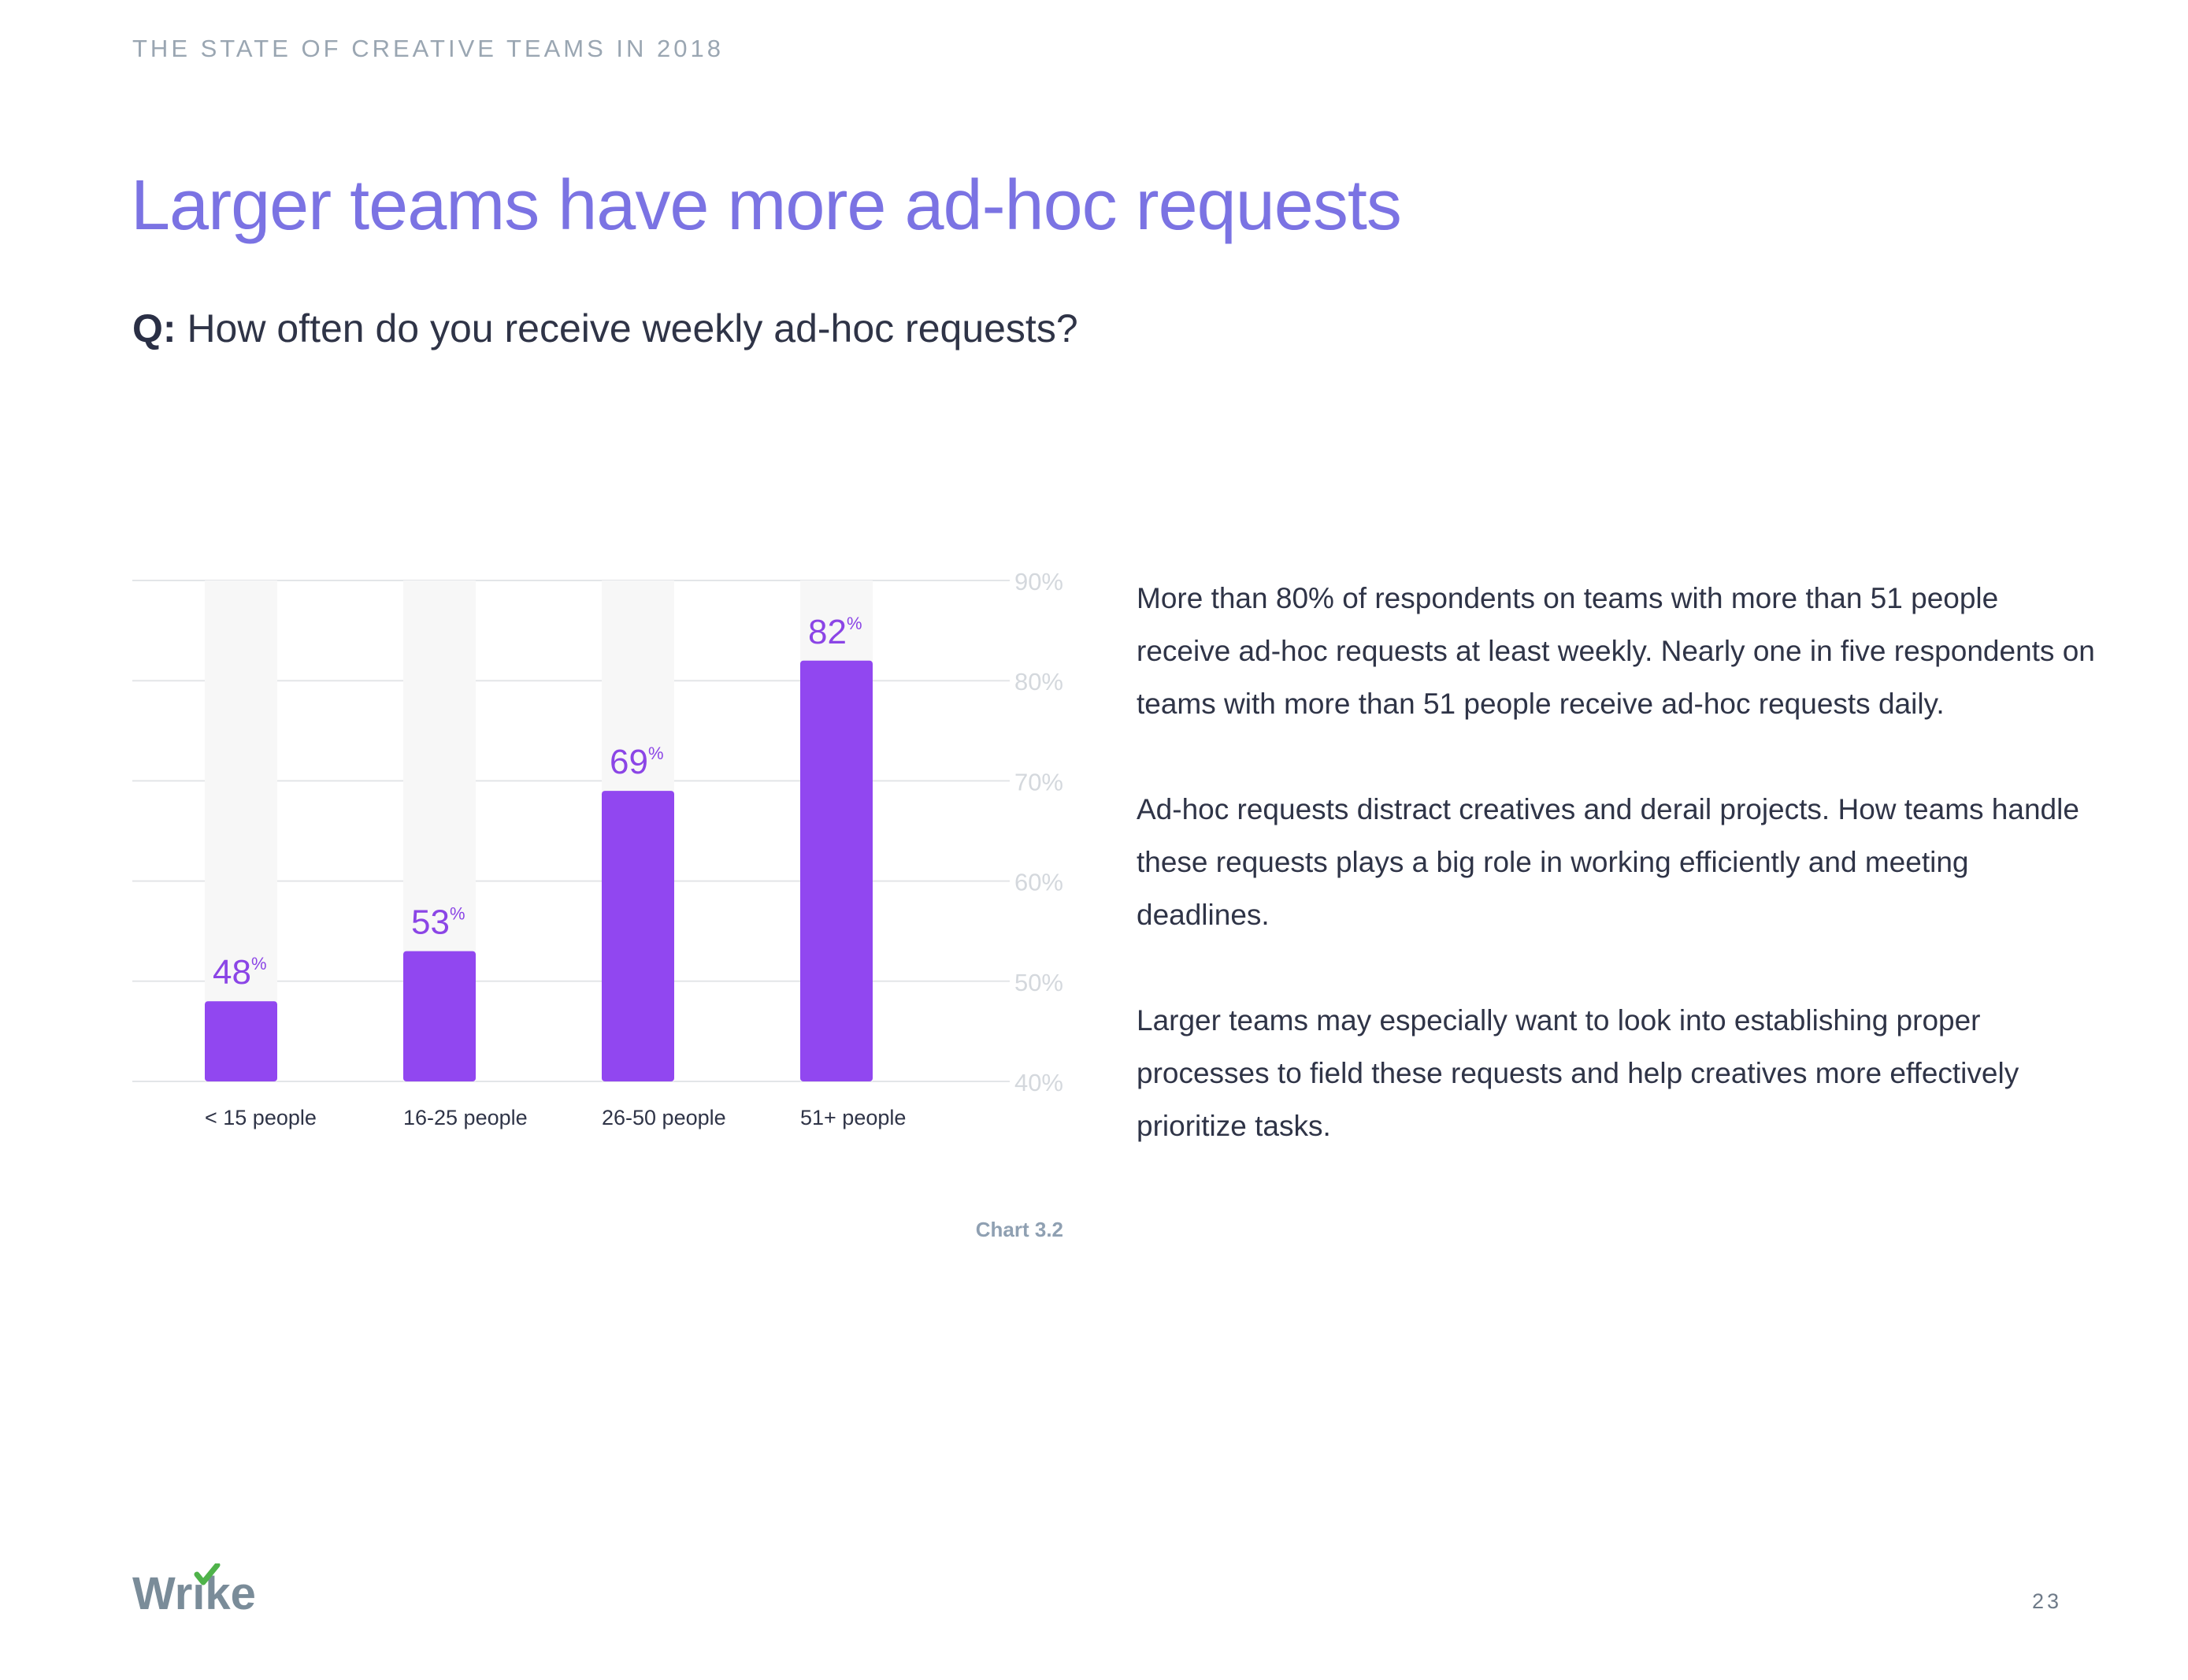 This screenshot has height=1680, width=2188. Describe the element at coordinates (240, 972) in the screenshot. I see `bar-value-label: 48%` at that location.